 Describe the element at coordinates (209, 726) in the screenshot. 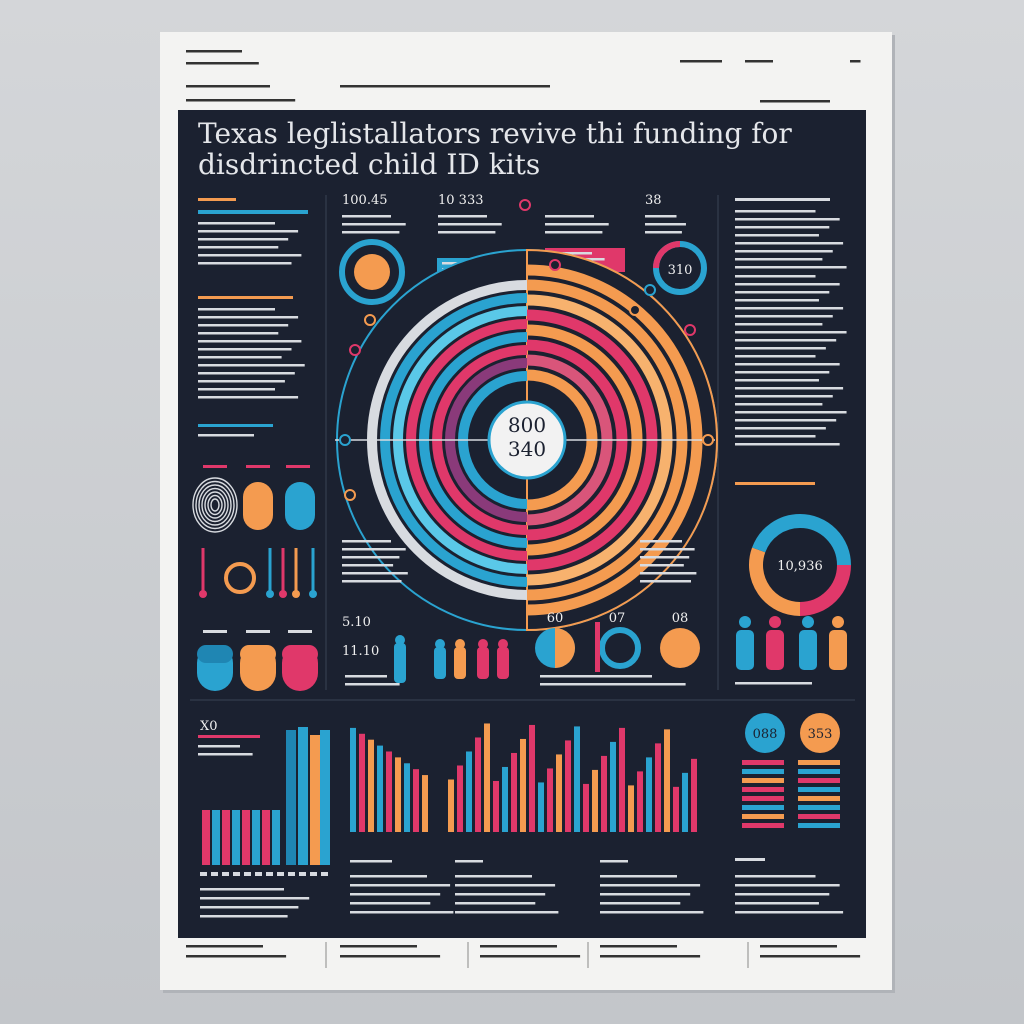

I see `chart-label: X0` at that location.